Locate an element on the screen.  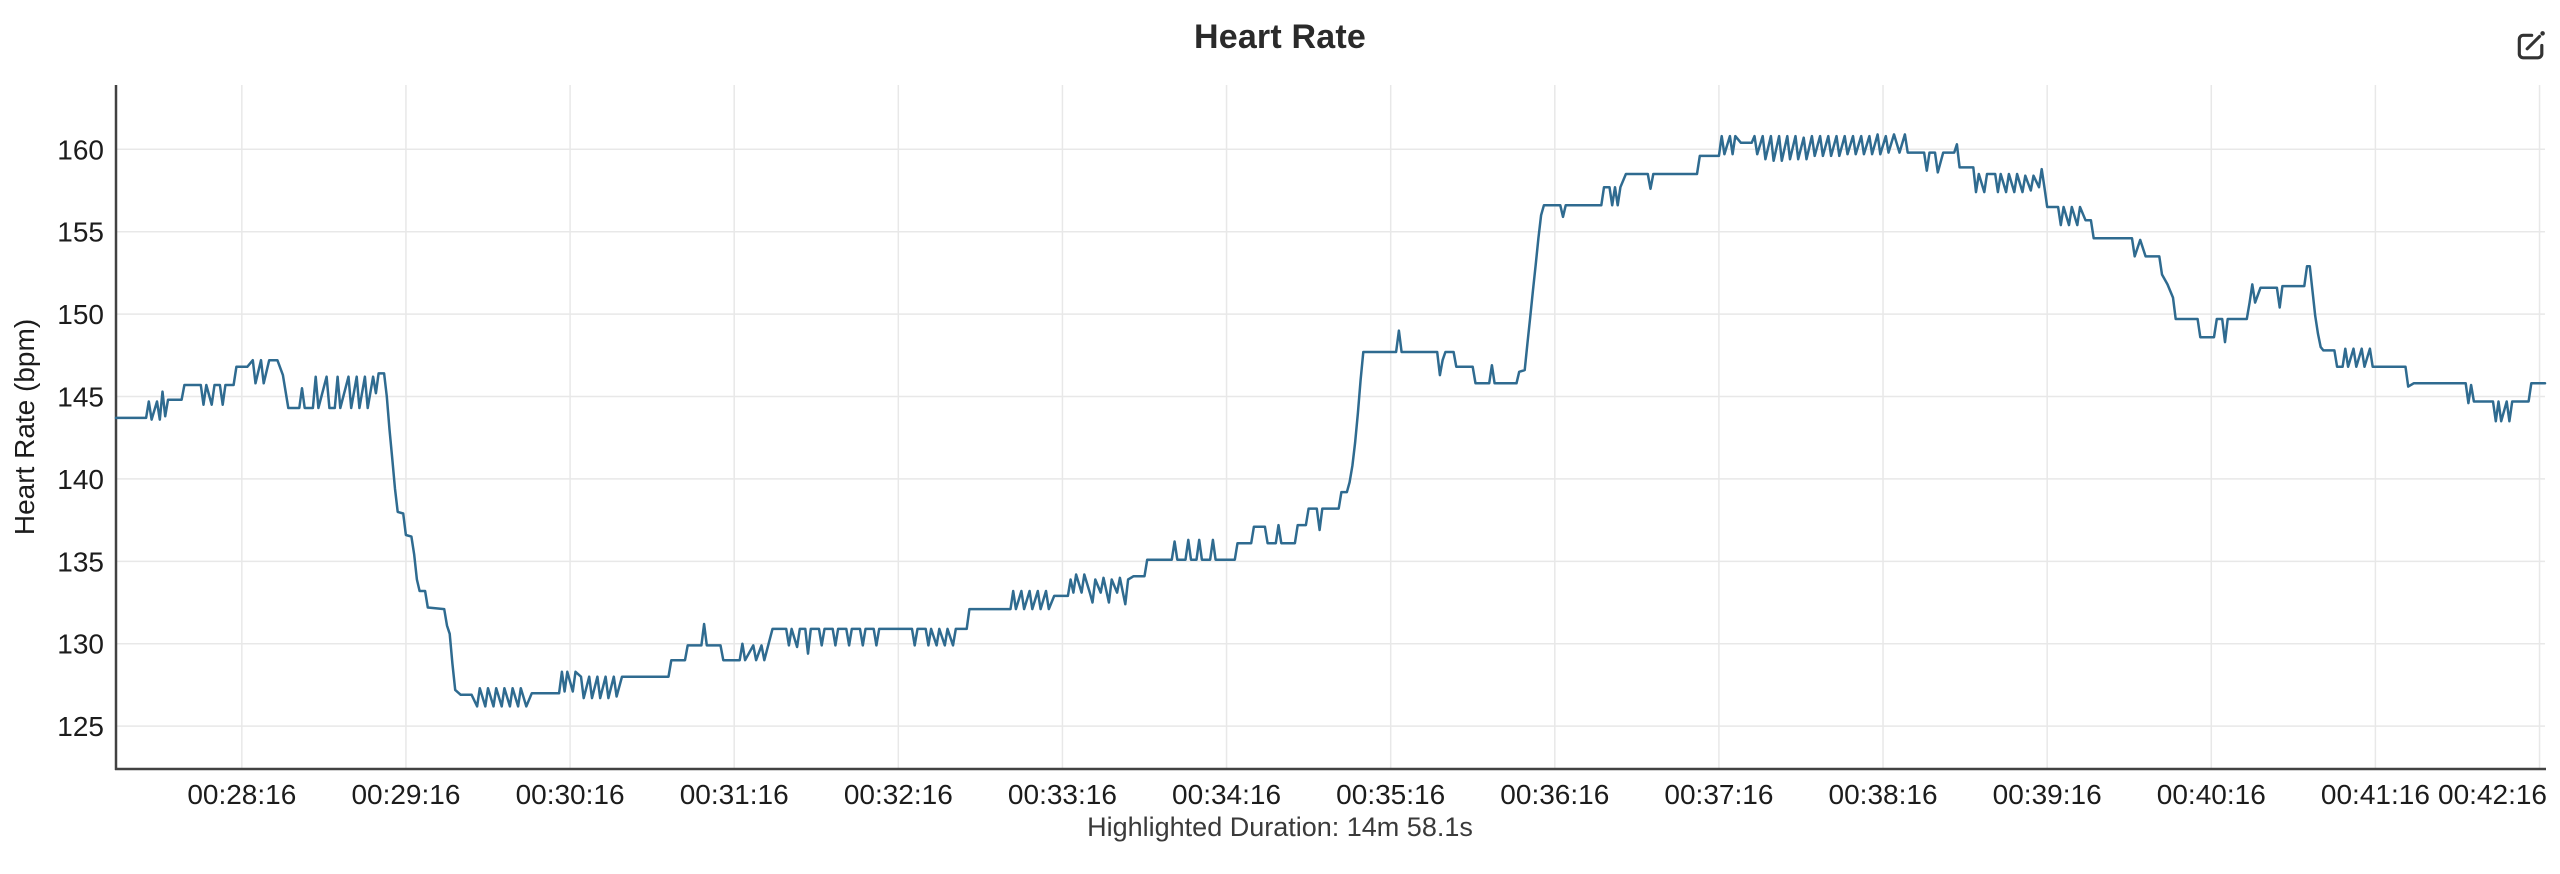
x-tick-label: 00:37:16 is located at coordinates (1718, 794).